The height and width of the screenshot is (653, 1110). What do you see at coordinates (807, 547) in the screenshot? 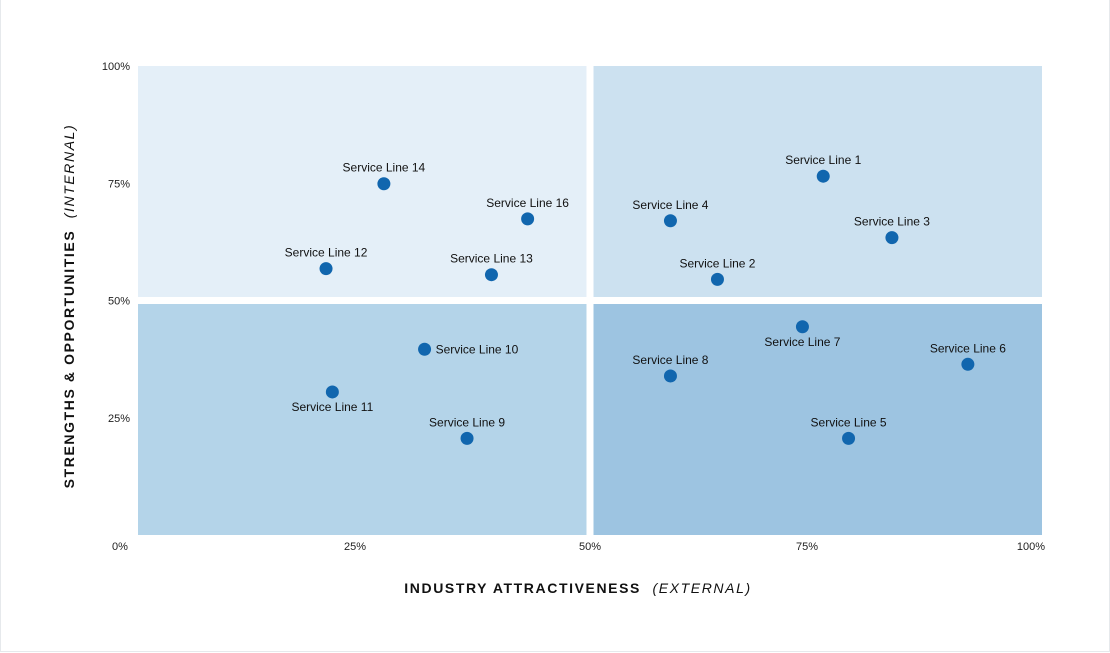
I see `x-tick-label: 75%` at bounding box center [807, 547].